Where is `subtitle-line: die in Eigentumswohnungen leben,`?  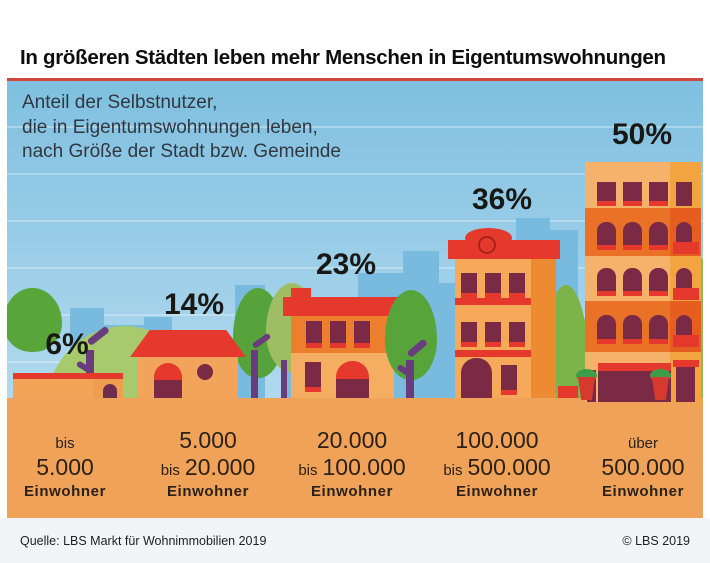 subtitle-line: die in Eigentumswohnungen leben, is located at coordinates (170, 127).